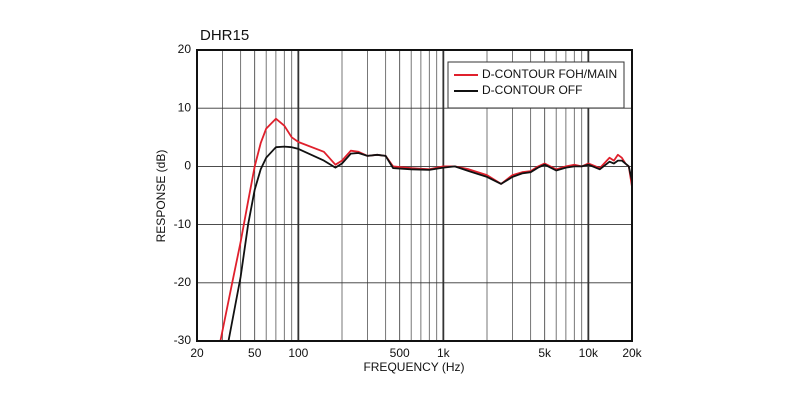 The height and width of the screenshot is (400, 800). What do you see at coordinates (532, 90) in the screenshot?
I see `legend-label: D-CONTOUR OFF` at bounding box center [532, 90].